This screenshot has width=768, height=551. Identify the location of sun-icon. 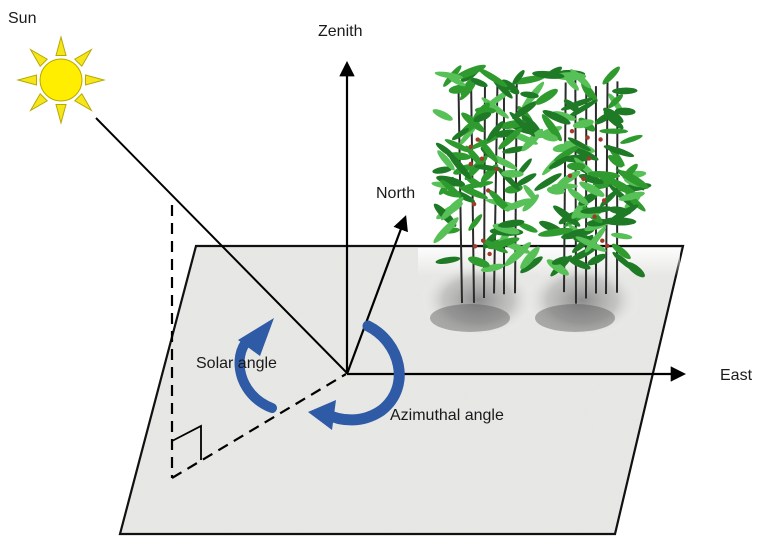
(61, 80).